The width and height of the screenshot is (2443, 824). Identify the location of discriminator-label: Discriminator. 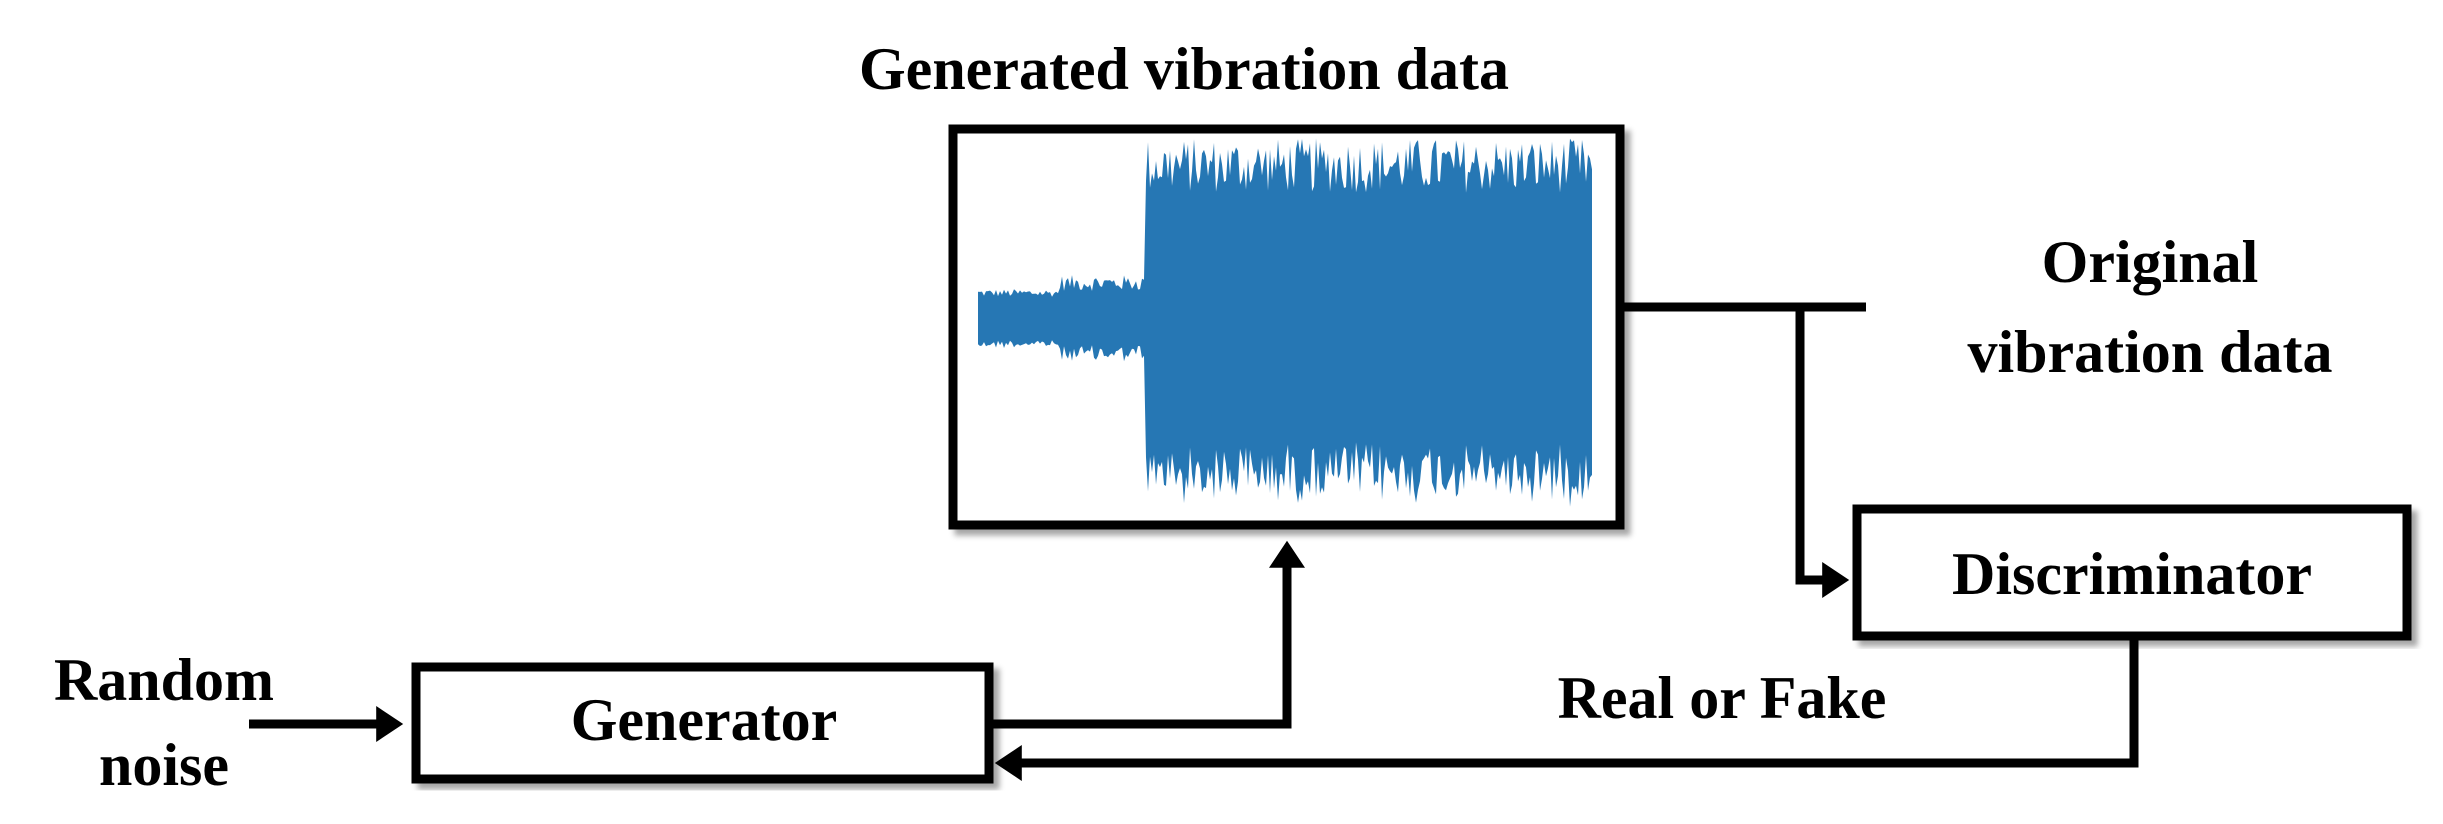
(2132, 574).